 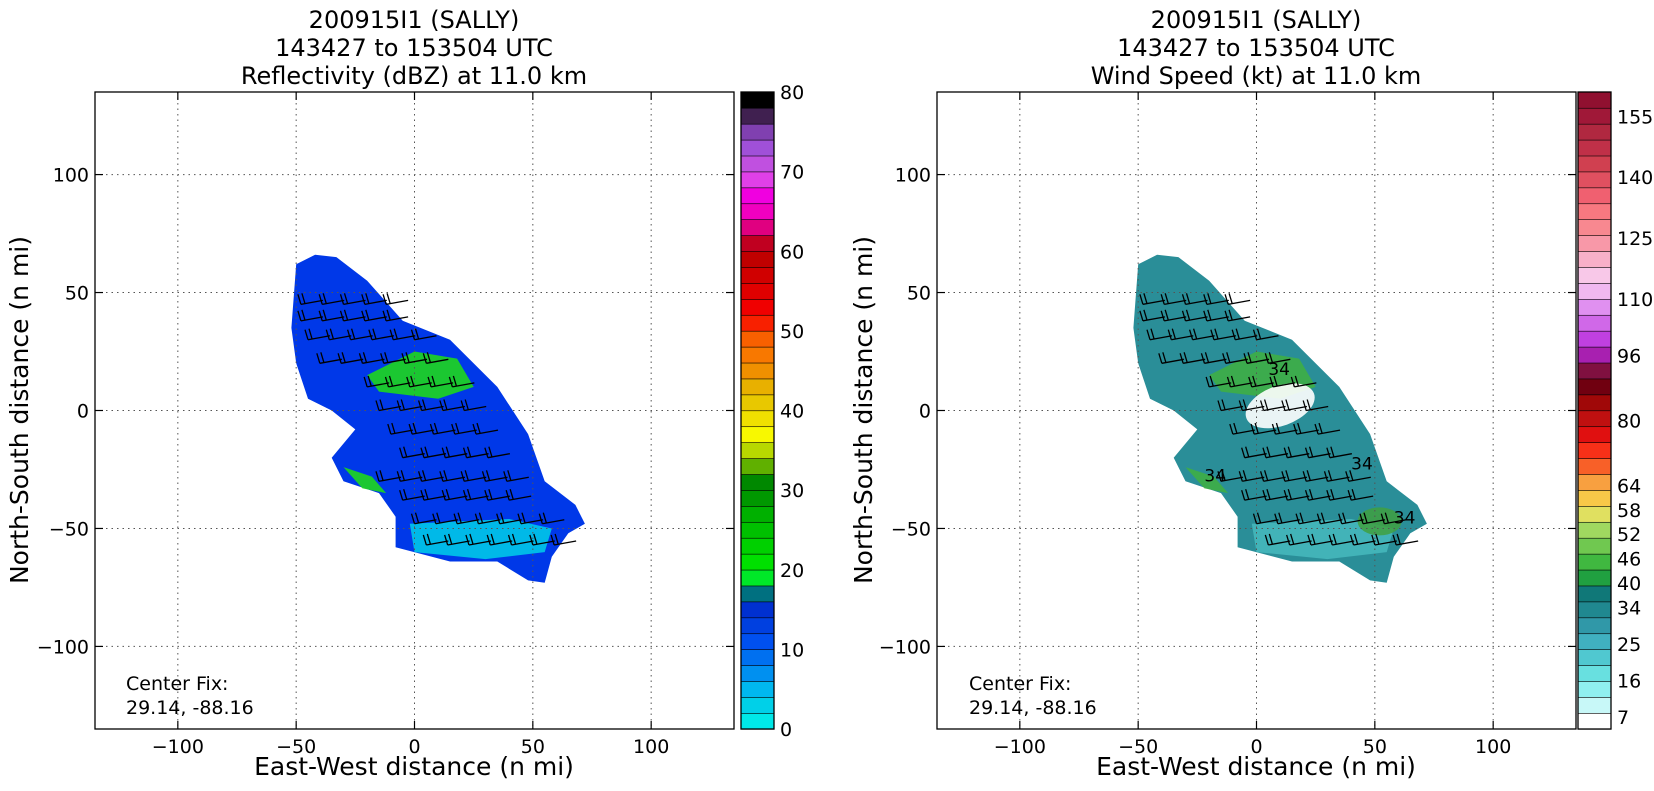 What do you see at coordinates (1405, 519) in the screenshot?
I see `contour-label: 34` at bounding box center [1405, 519].